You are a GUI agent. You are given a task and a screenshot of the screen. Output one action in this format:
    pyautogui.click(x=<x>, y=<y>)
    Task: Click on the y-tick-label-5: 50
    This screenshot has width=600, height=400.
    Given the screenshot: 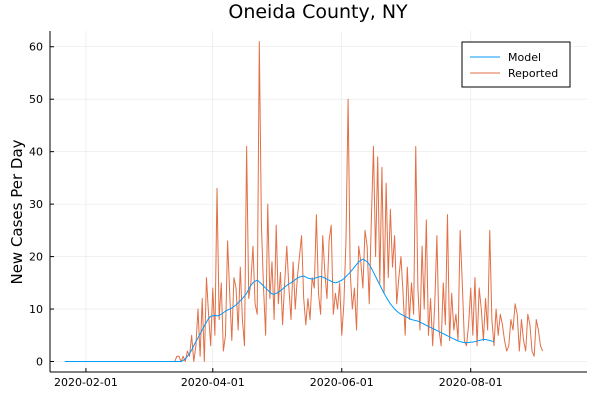 What is the action you would take?
    pyautogui.click(x=36, y=99)
    